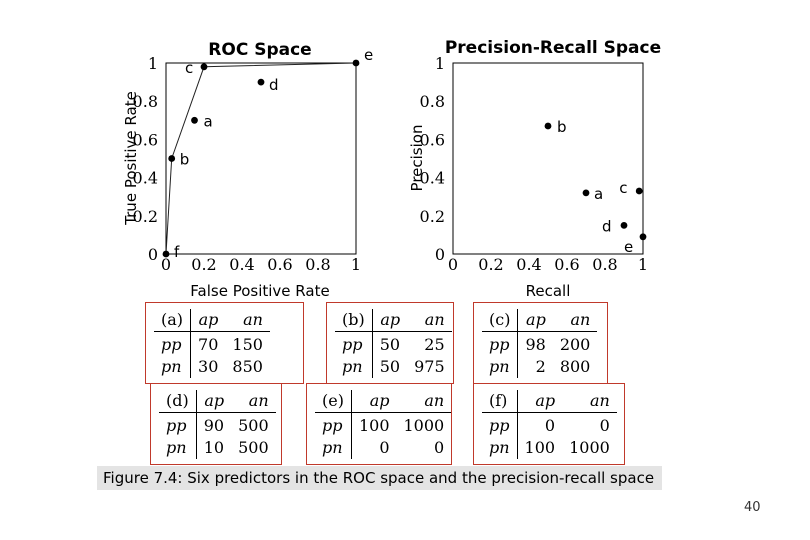 The image size is (810, 540). I want to click on table-cell: 2, so click(540, 366).